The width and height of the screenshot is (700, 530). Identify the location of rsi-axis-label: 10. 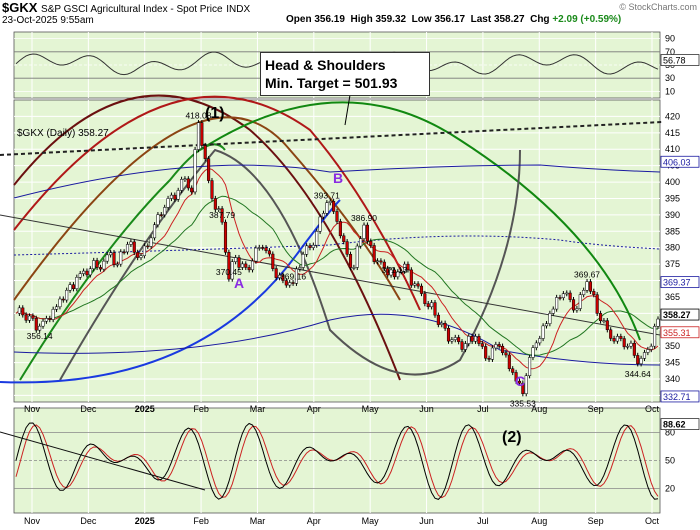
(670, 91).